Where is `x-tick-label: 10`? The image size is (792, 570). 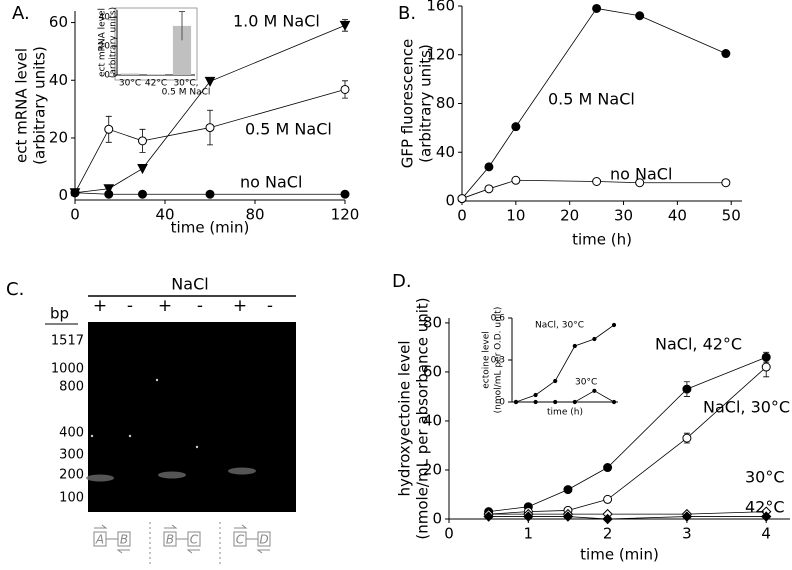 x-tick-label: 10 is located at coordinates (515, 216).